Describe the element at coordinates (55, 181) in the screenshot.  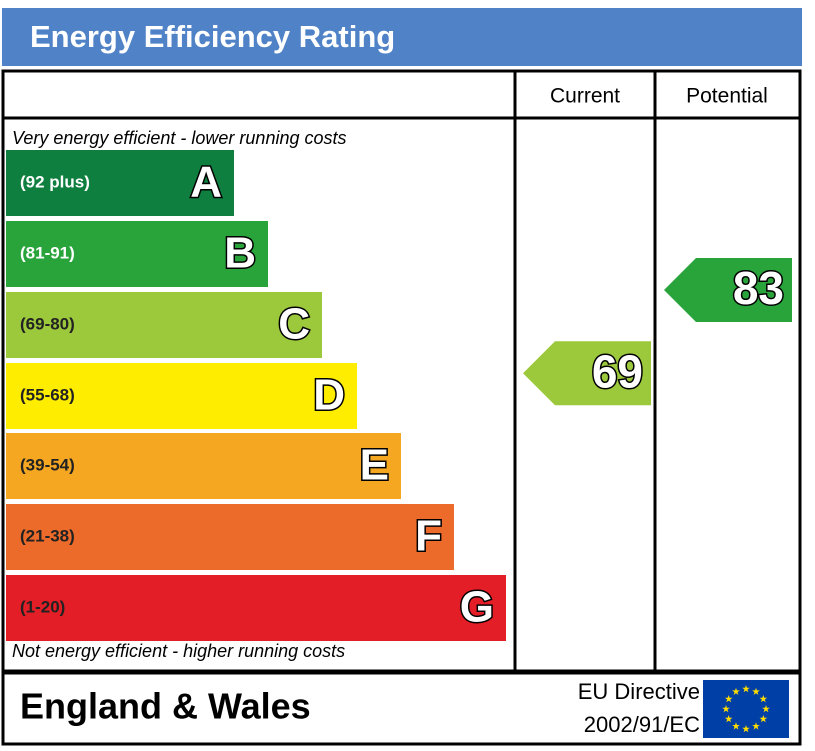
I see `band-range: (92 plus)` at that location.